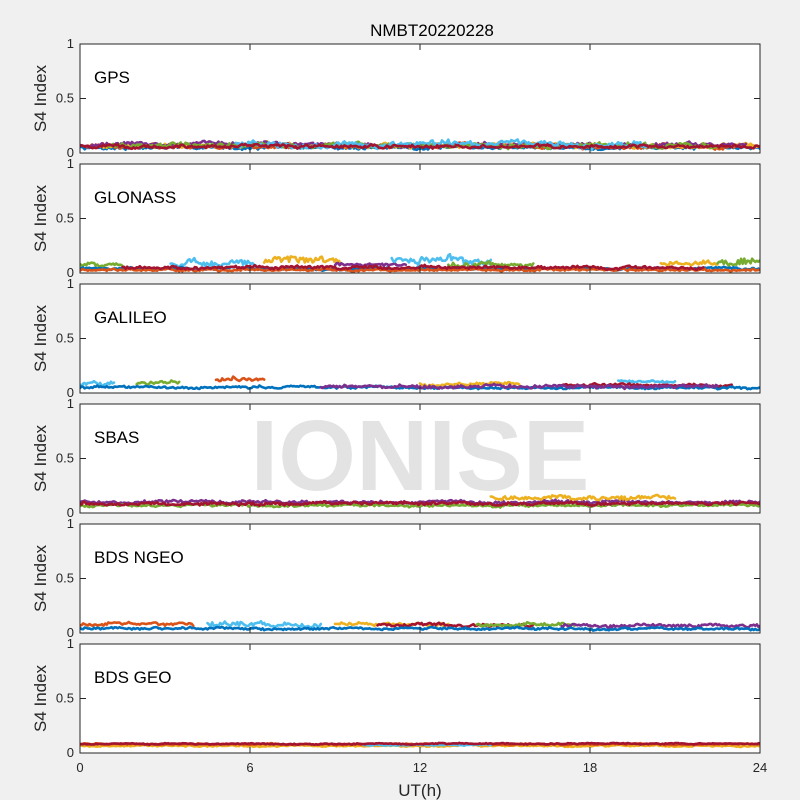  Describe the element at coordinates (590, 767) in the screenshot. I see `x-tick-label: 18` at that location.